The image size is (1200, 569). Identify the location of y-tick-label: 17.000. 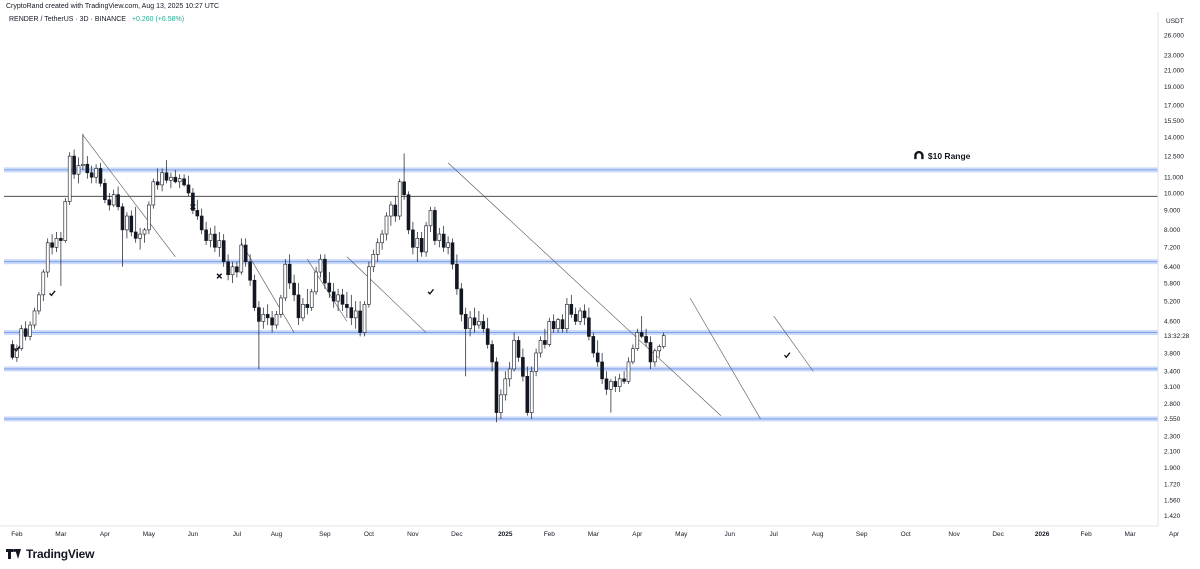
(1174, 106).